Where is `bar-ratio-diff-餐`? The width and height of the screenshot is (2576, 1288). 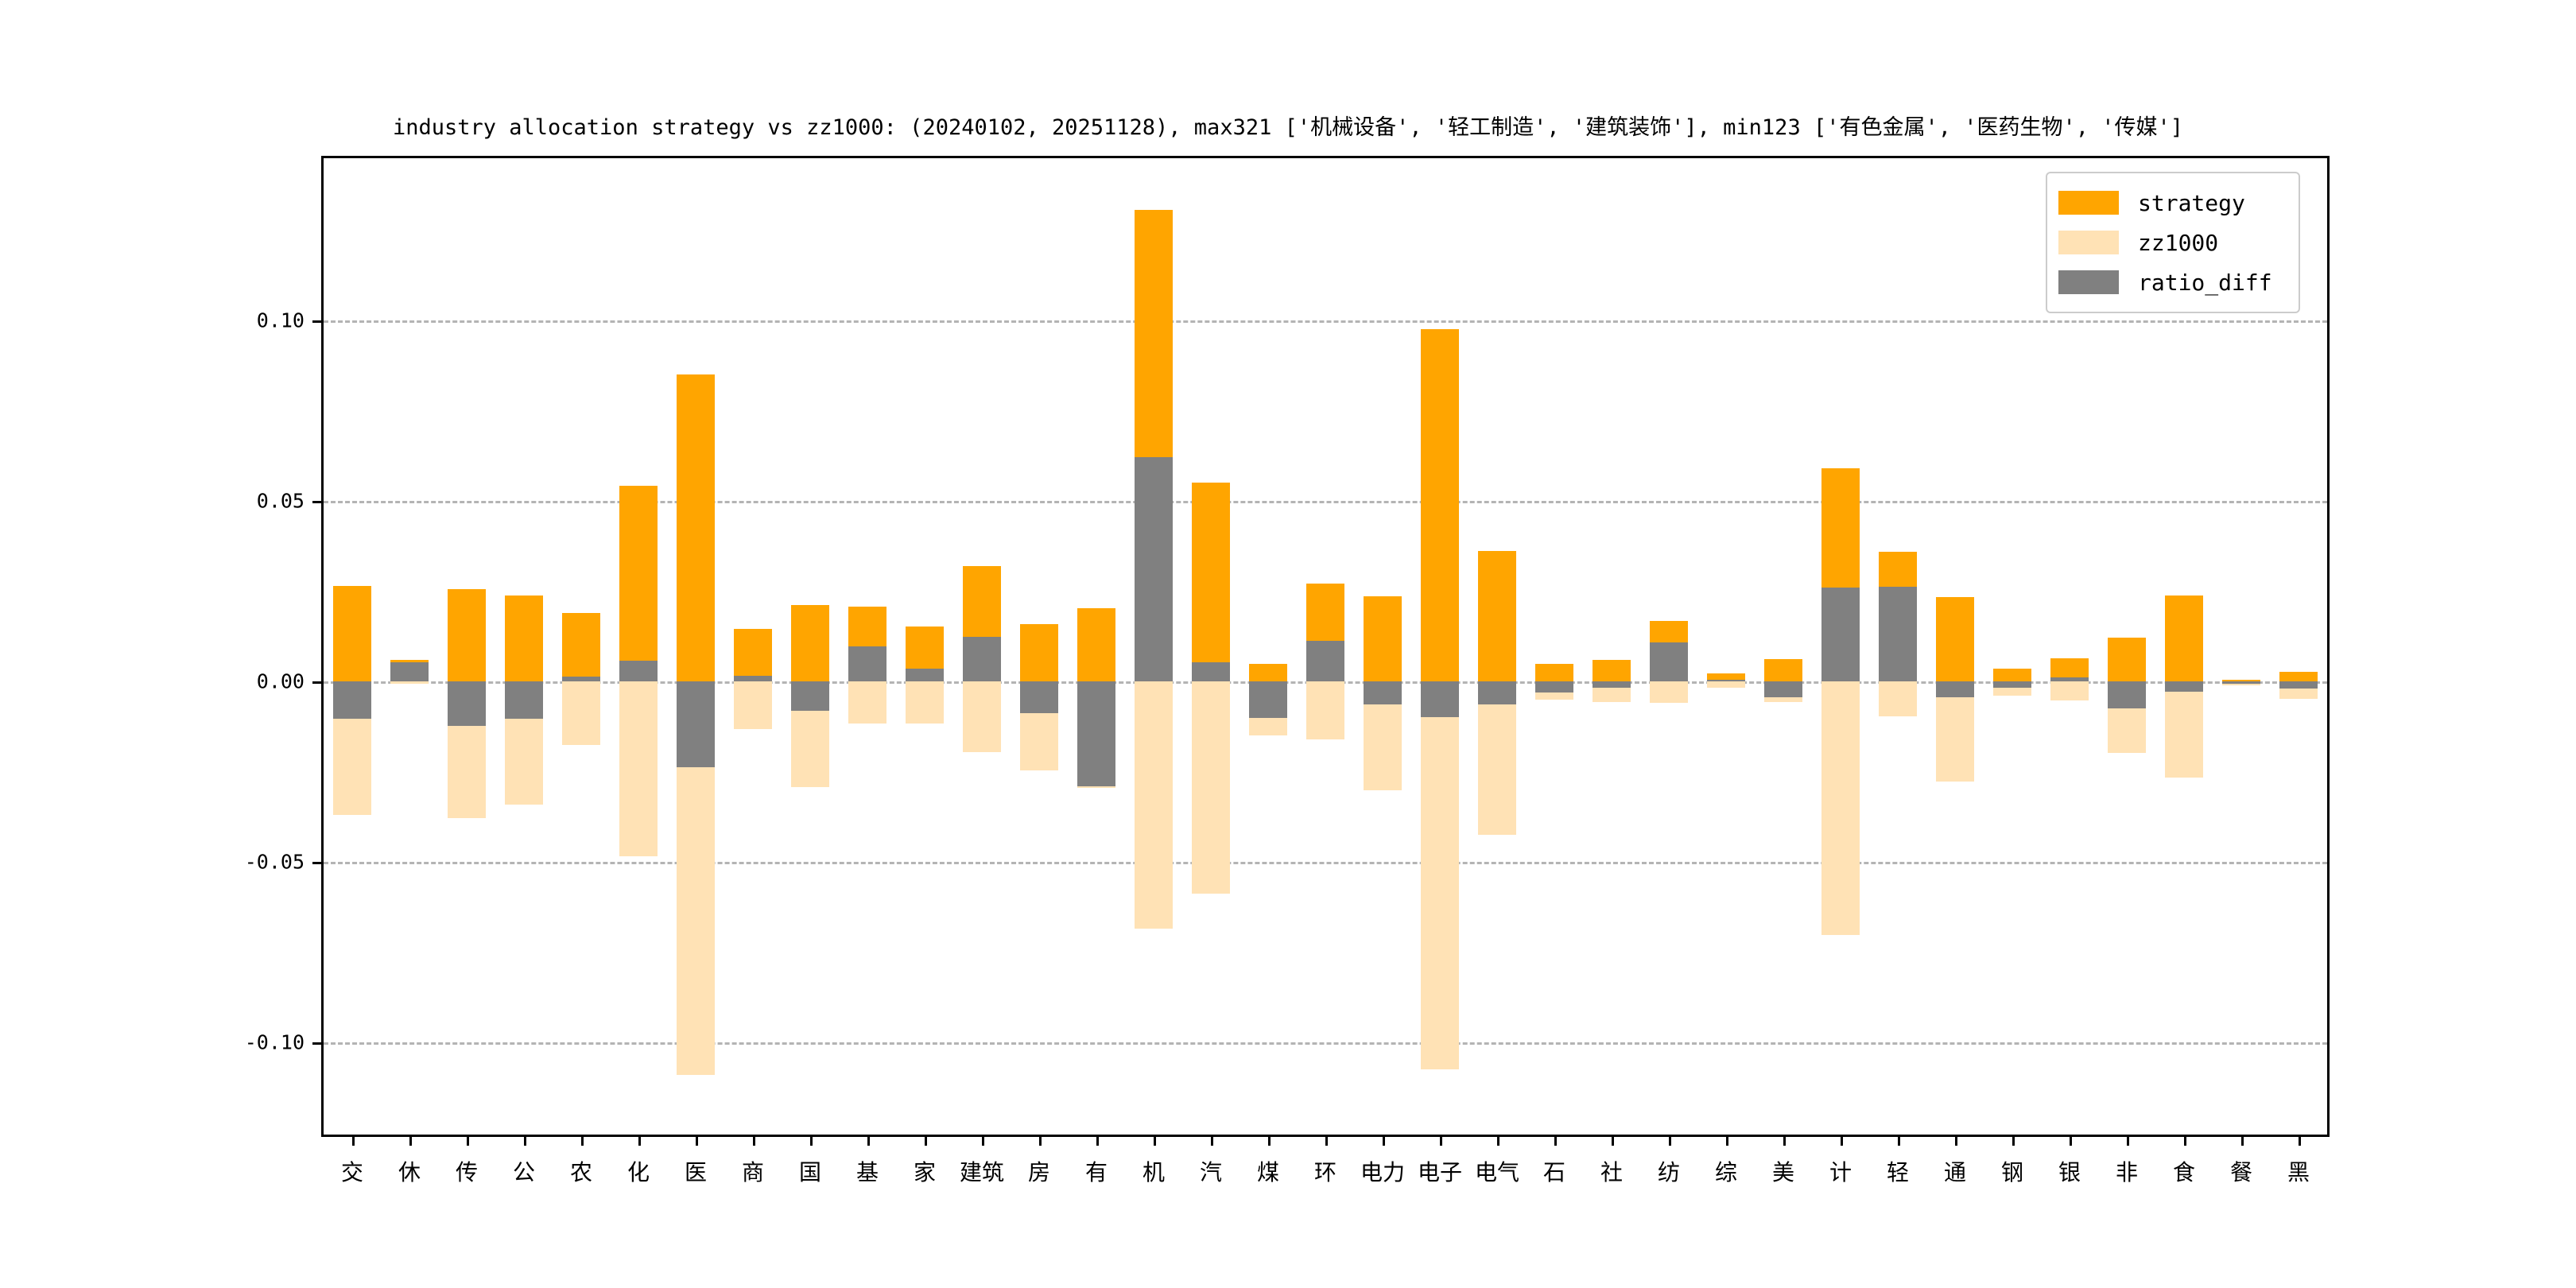 bar-ratio-diff-餐 is located at coordinates (2241, 683).